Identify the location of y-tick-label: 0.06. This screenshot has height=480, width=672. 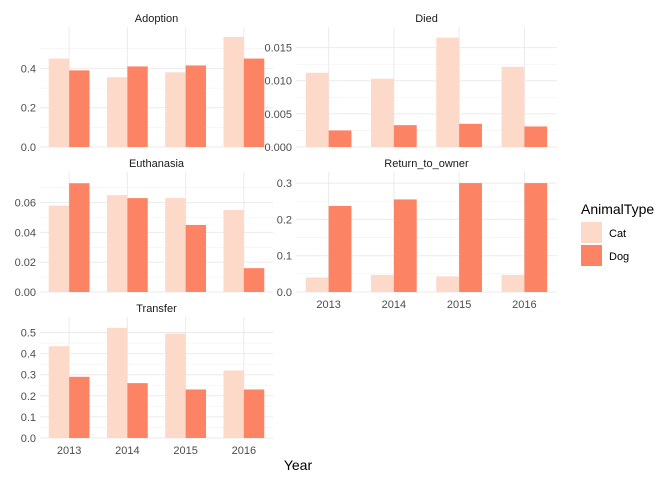
(25, 204).